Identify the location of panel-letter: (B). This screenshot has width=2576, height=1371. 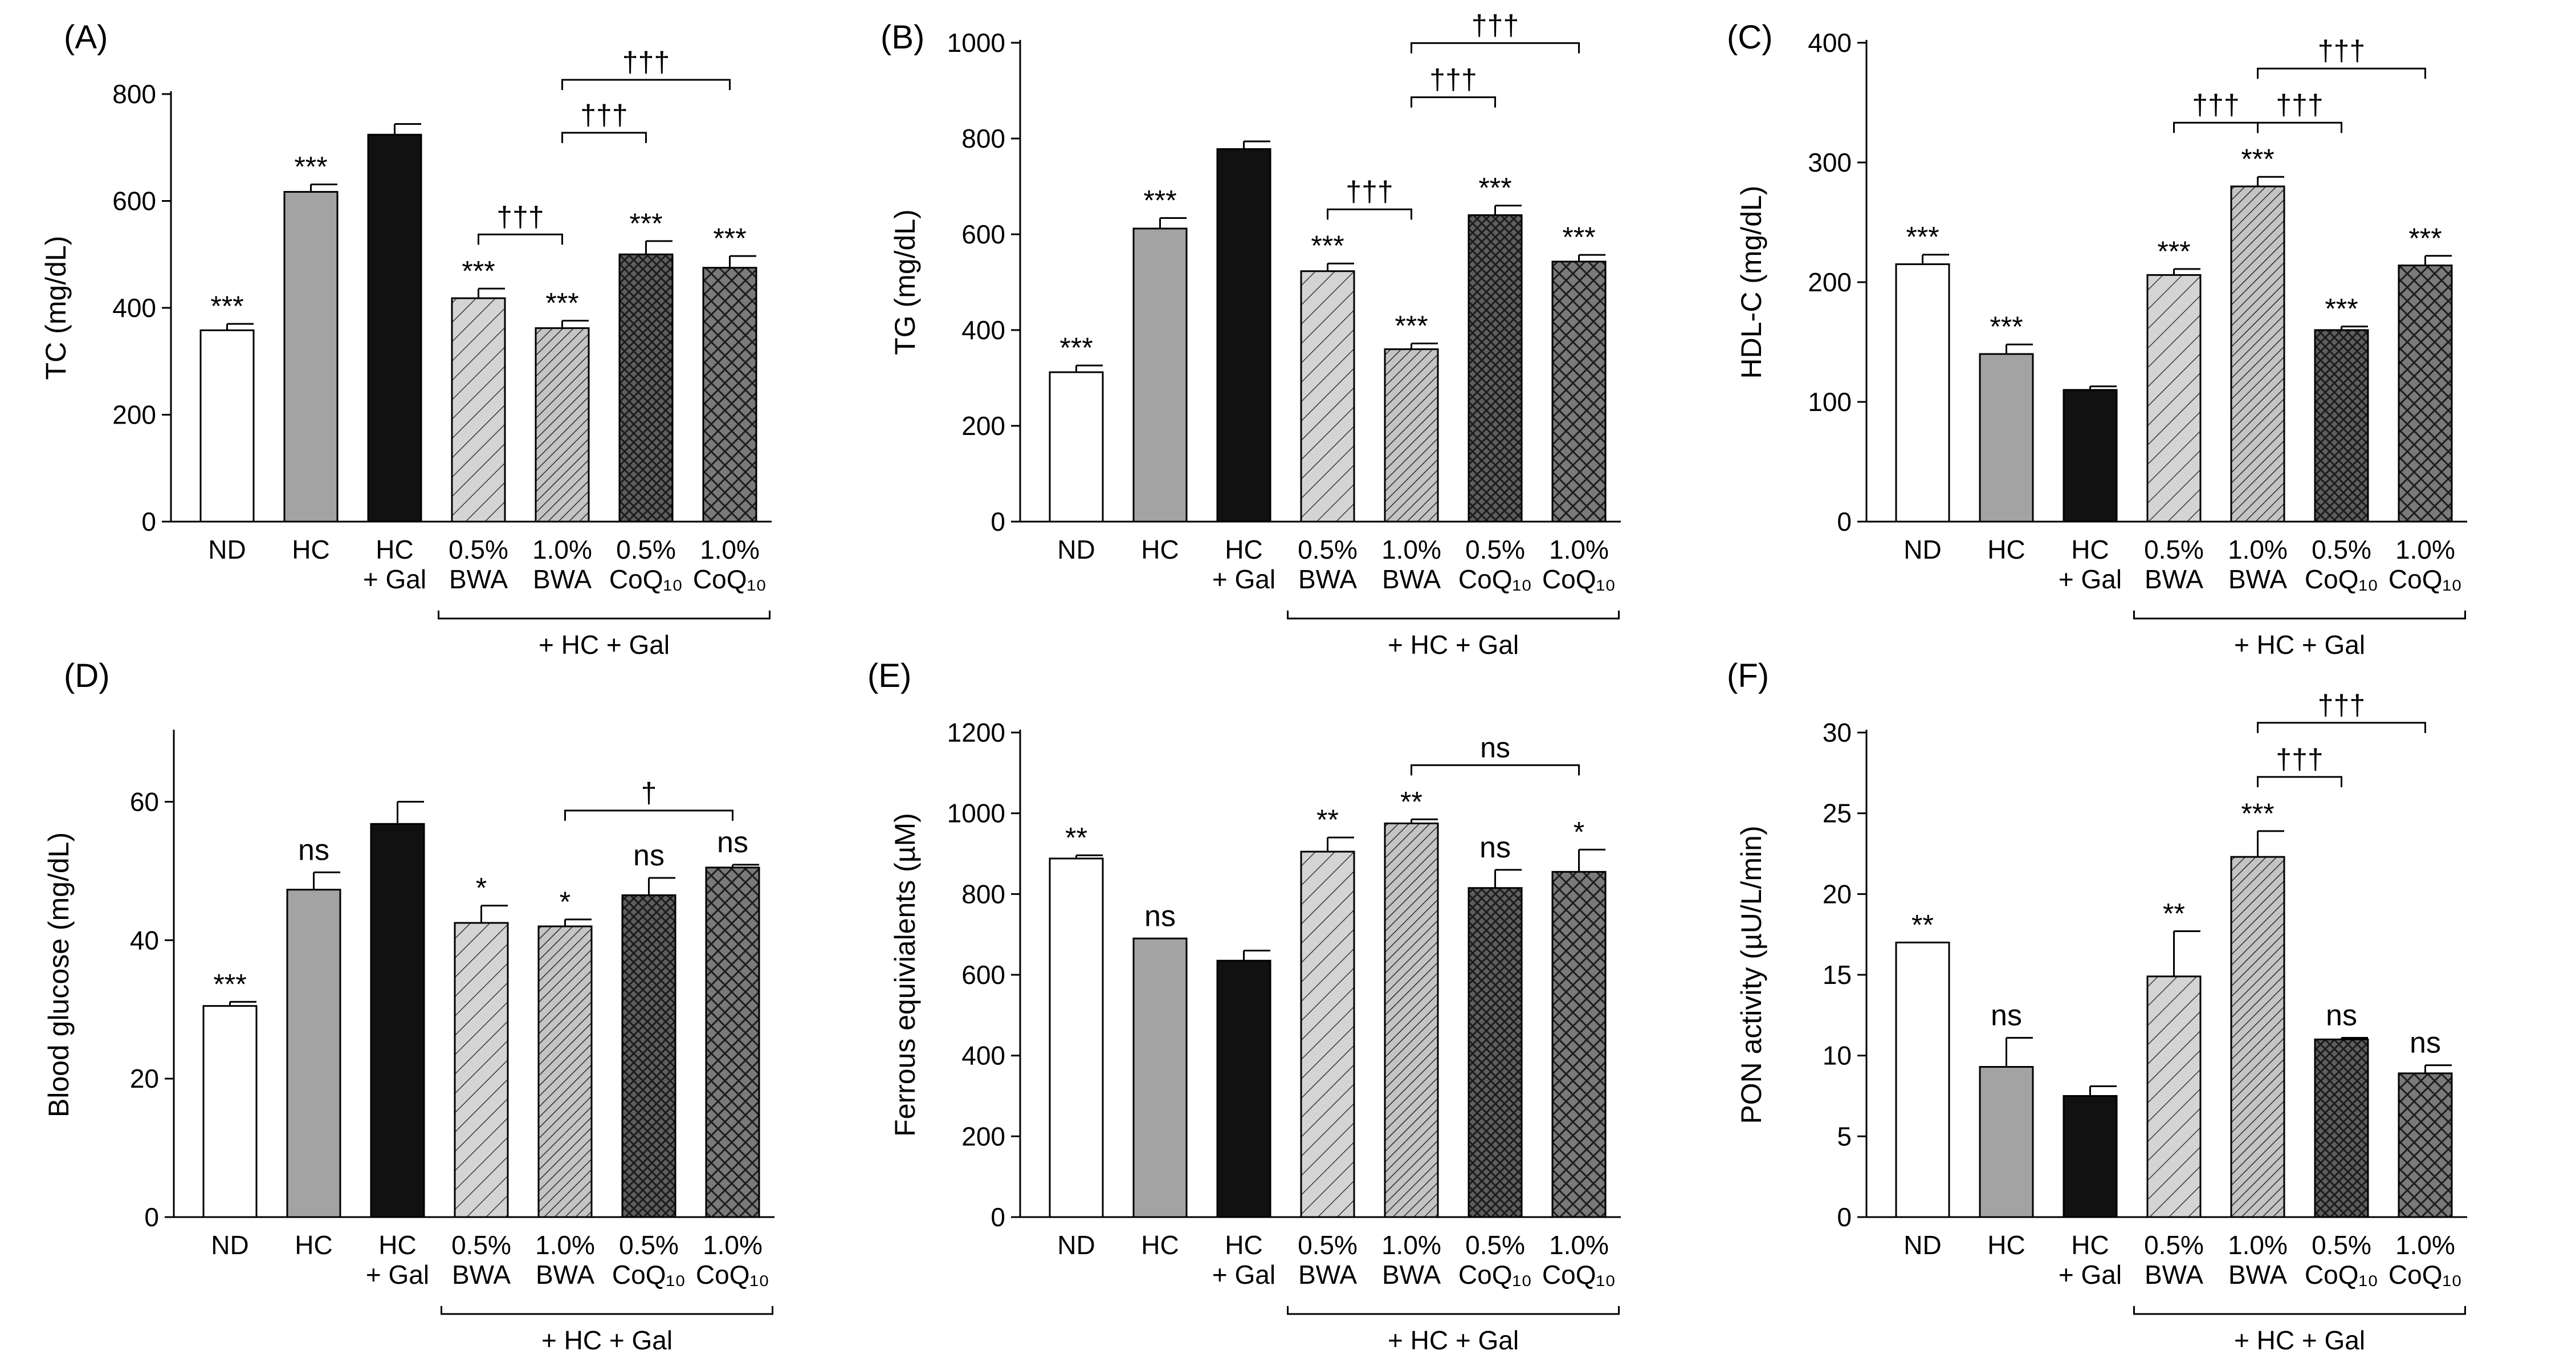
(902, 37).